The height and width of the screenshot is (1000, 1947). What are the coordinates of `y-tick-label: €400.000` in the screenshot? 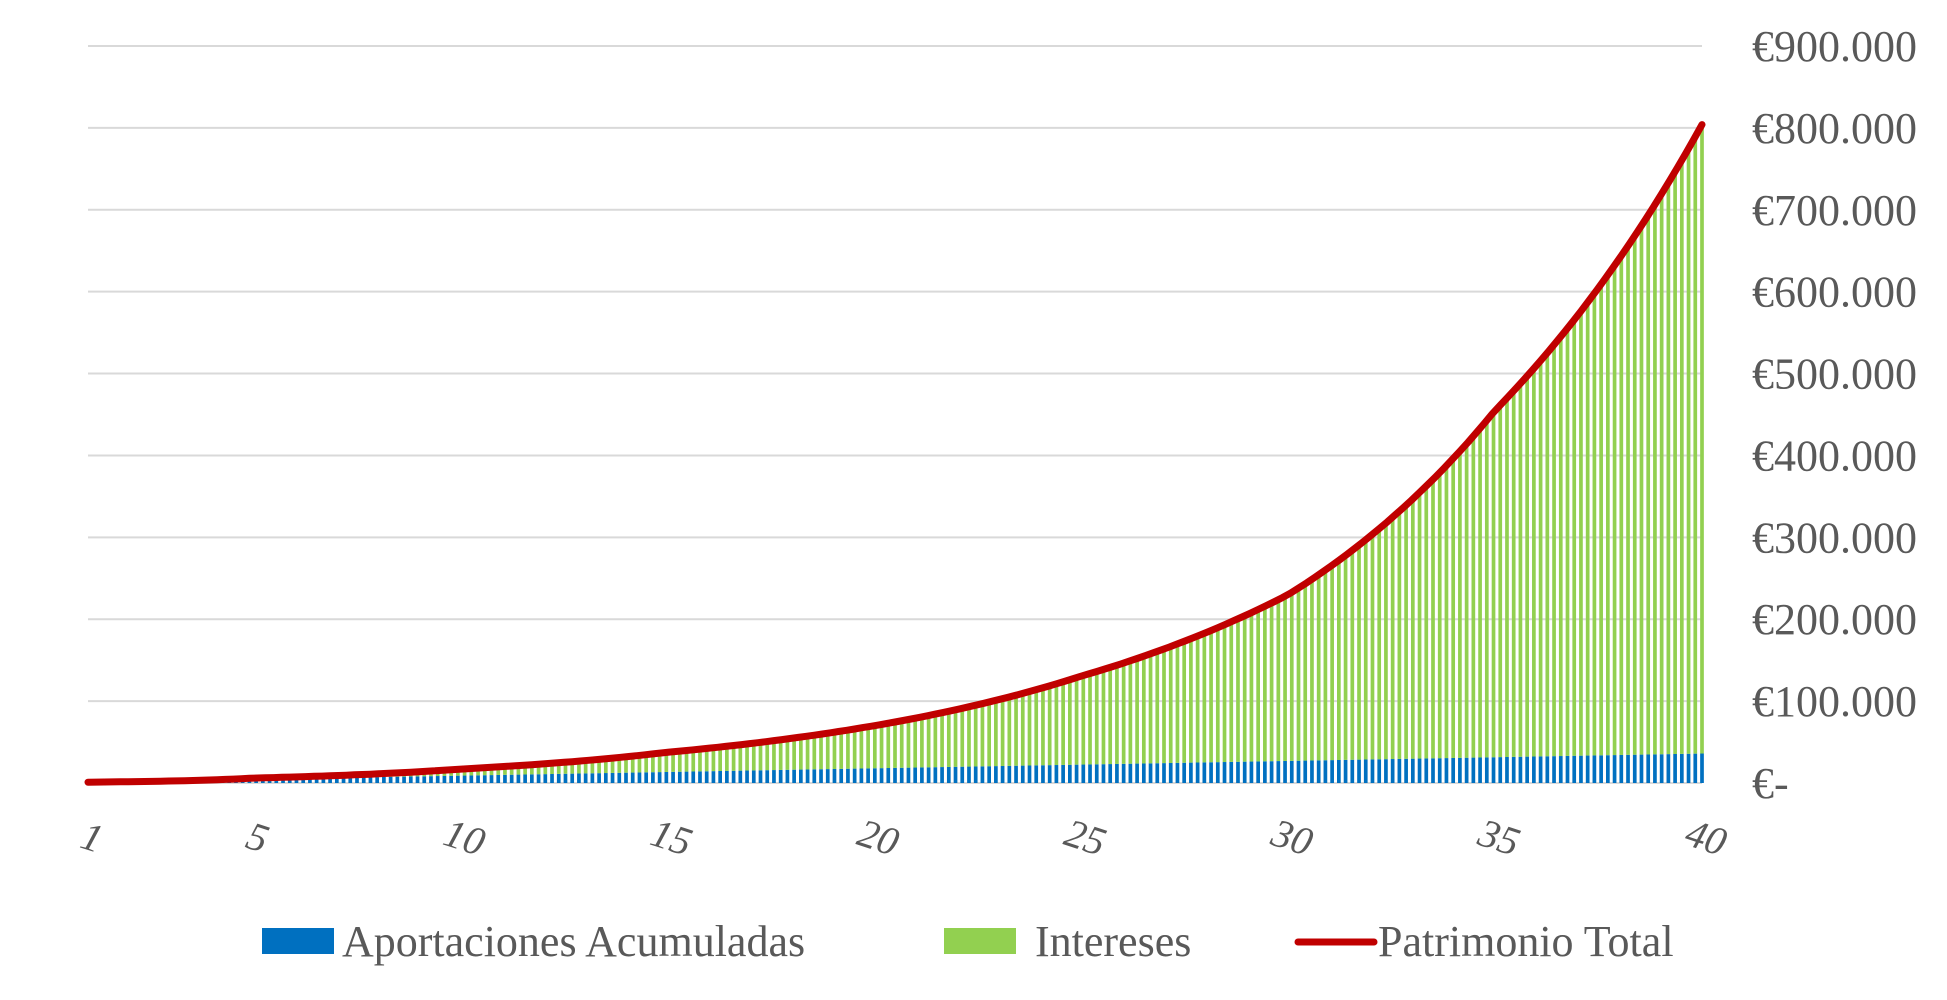 It's located at (1834, 455).